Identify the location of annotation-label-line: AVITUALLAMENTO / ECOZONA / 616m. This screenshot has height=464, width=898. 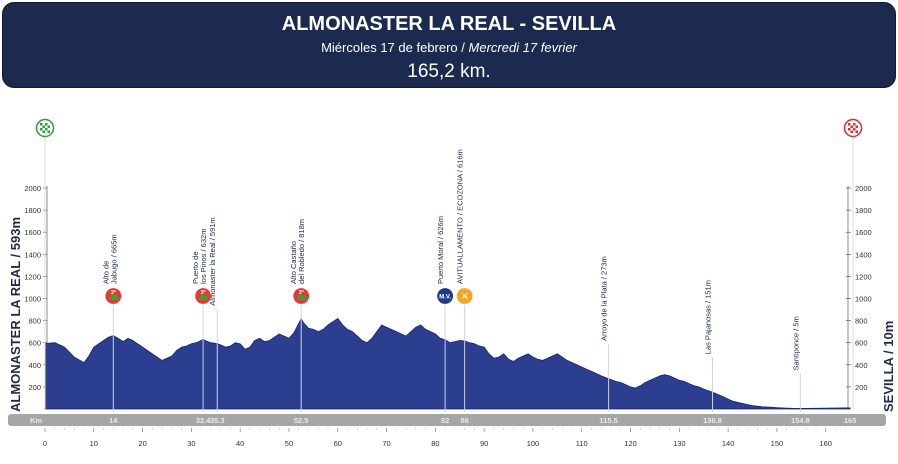
(460, 216).